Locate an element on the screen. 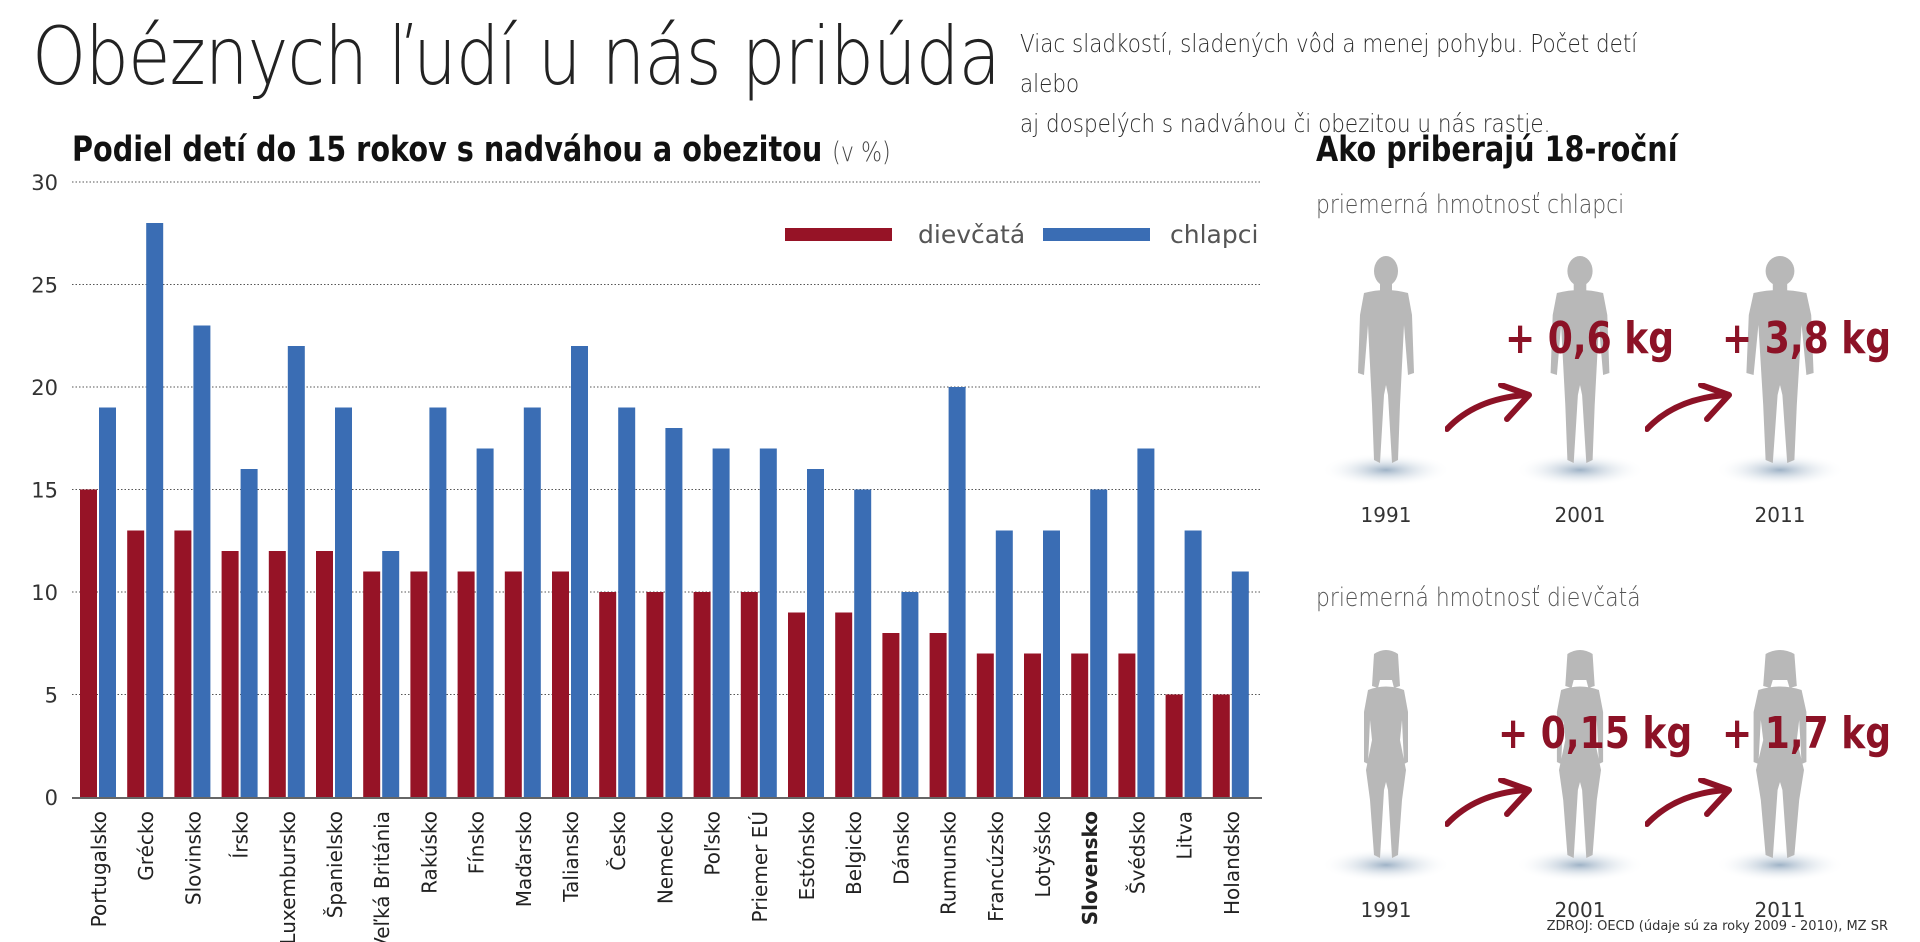  x-tick-label: Švédsko is located at coordinates (1137, 852).